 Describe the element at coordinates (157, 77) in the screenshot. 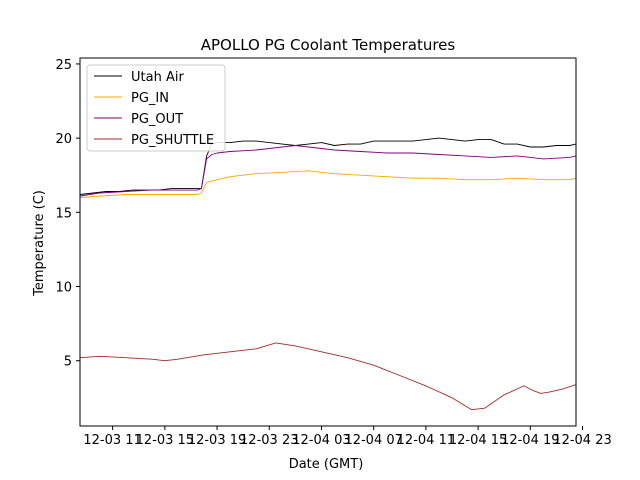

I see `legend-label: Utah Air` at that location.